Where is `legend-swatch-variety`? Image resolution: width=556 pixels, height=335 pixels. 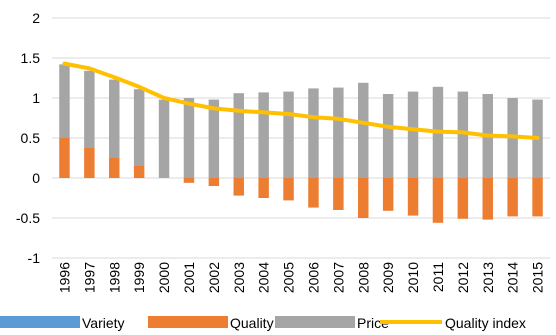
legend-swatch-variety is located at coordinates (40, 322).